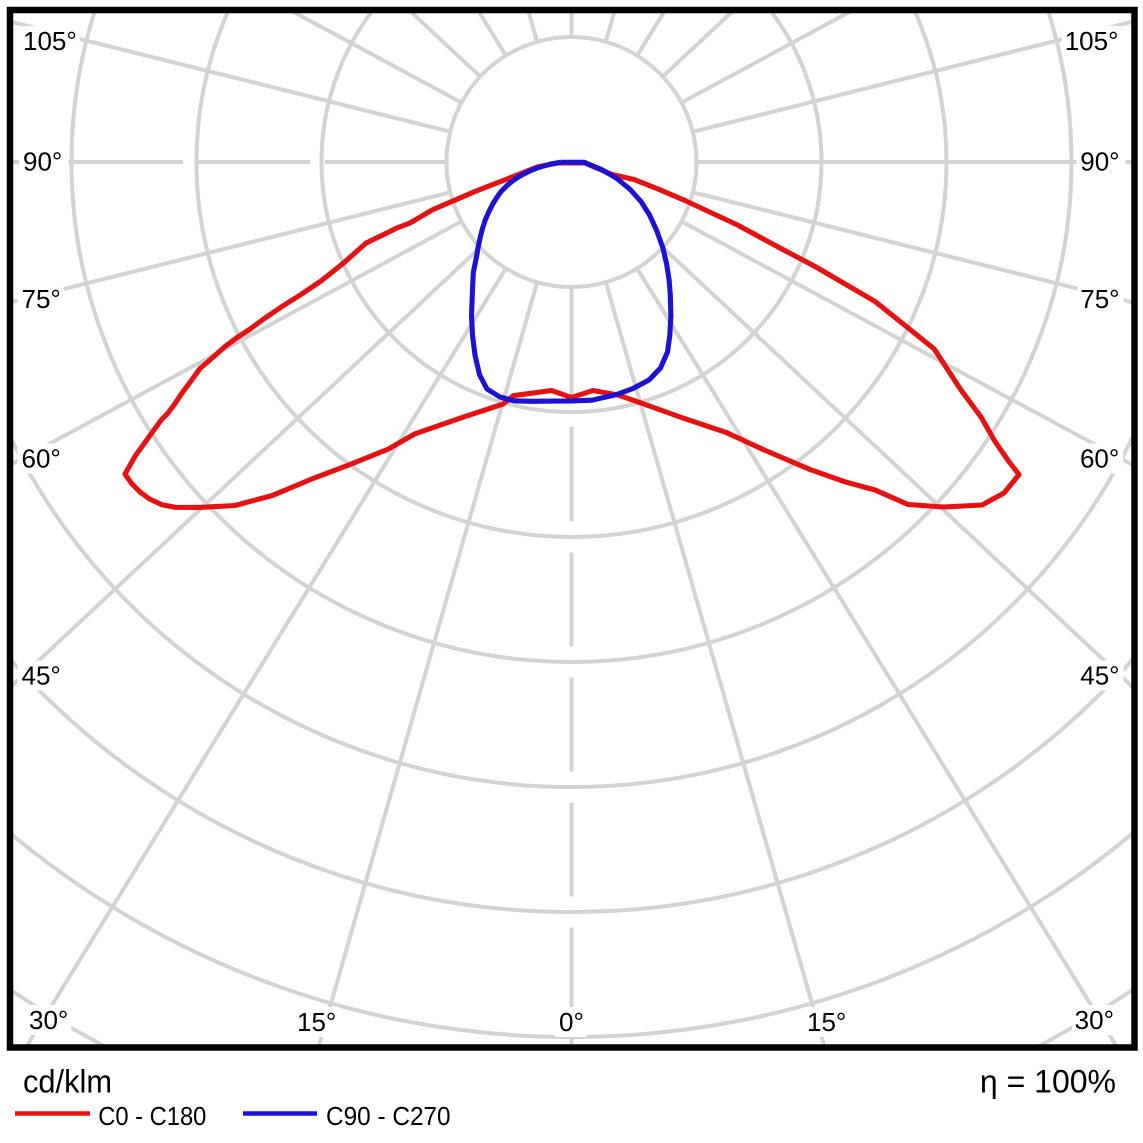 The height and width of the screenshot is (1143, 1143). I want to click on svg-text: C0 - C180, so click(152, 1116).